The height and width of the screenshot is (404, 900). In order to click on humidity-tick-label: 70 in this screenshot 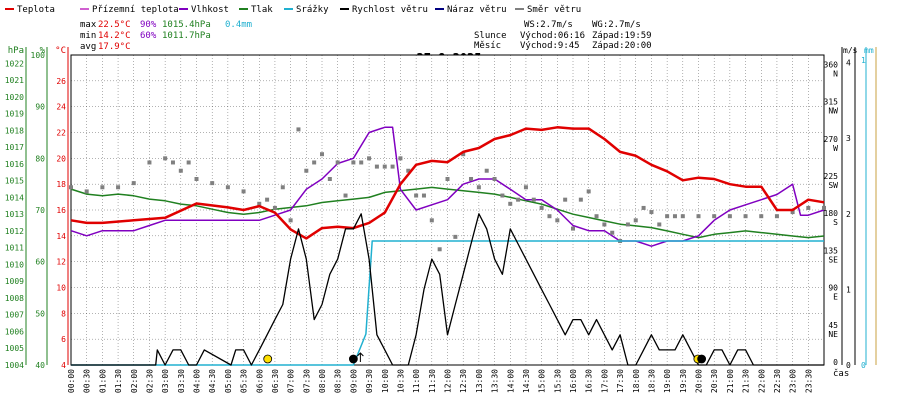, I will do `click(40, 210)`.